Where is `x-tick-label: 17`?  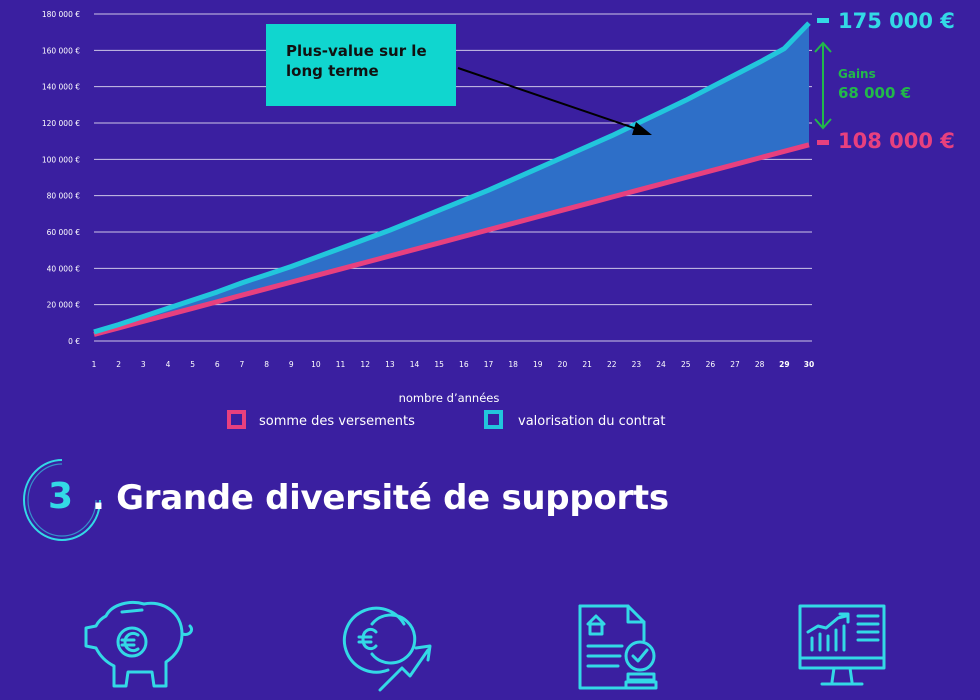
x-tick-label: 17 is located at coordinates (489, 364).